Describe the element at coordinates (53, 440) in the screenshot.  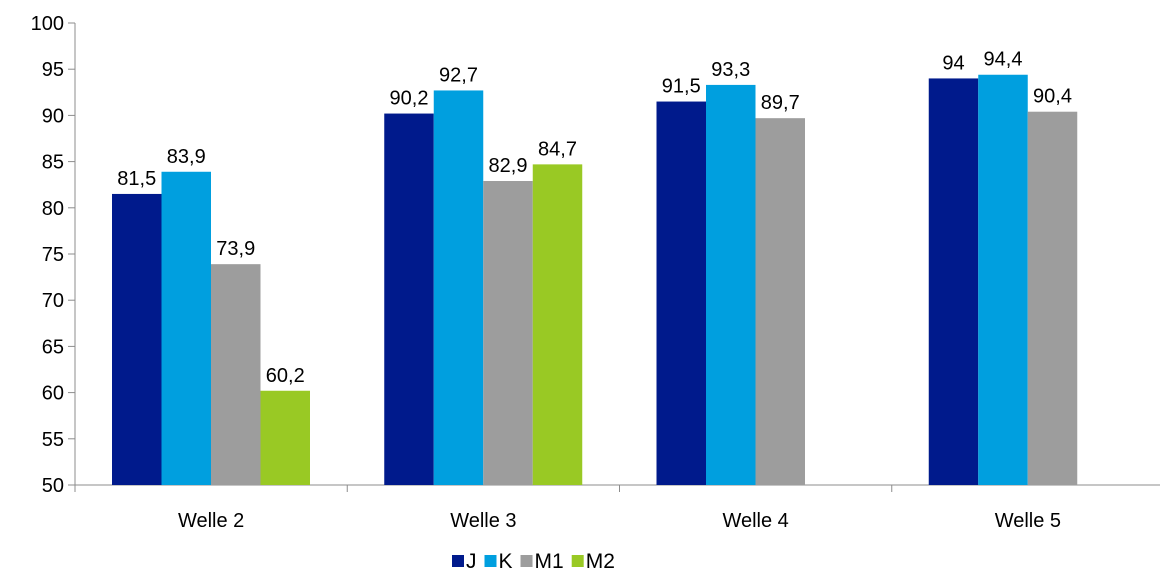
I see `y-tick-label: 55` at that location.